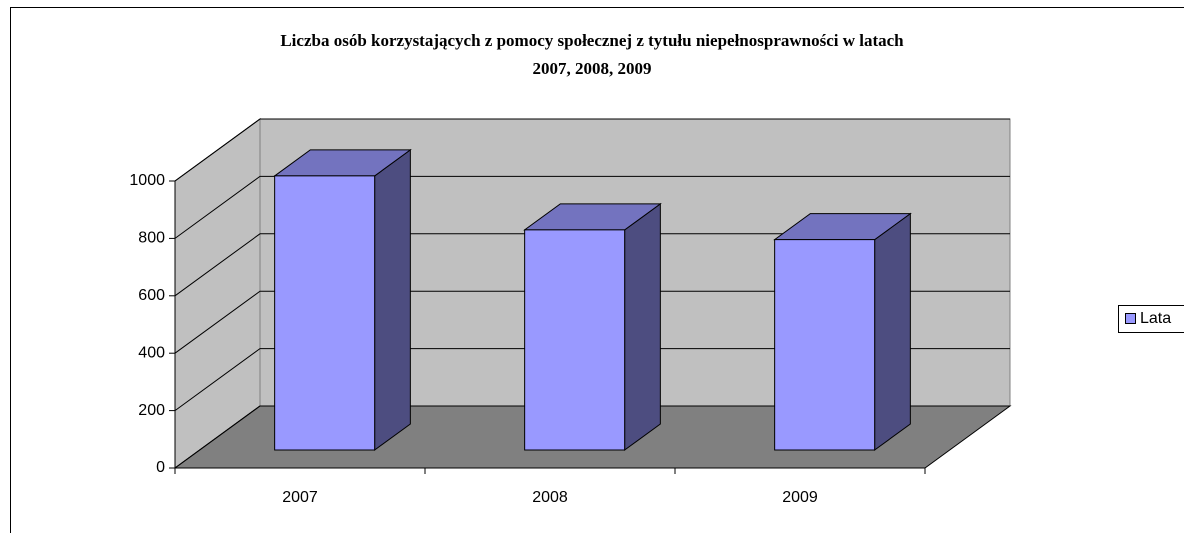 This screenshot has width=1184, height=533. Describe the element at coordinates (800, 497) in the screenshot. I see `x-tick-label: 2009` at that location.